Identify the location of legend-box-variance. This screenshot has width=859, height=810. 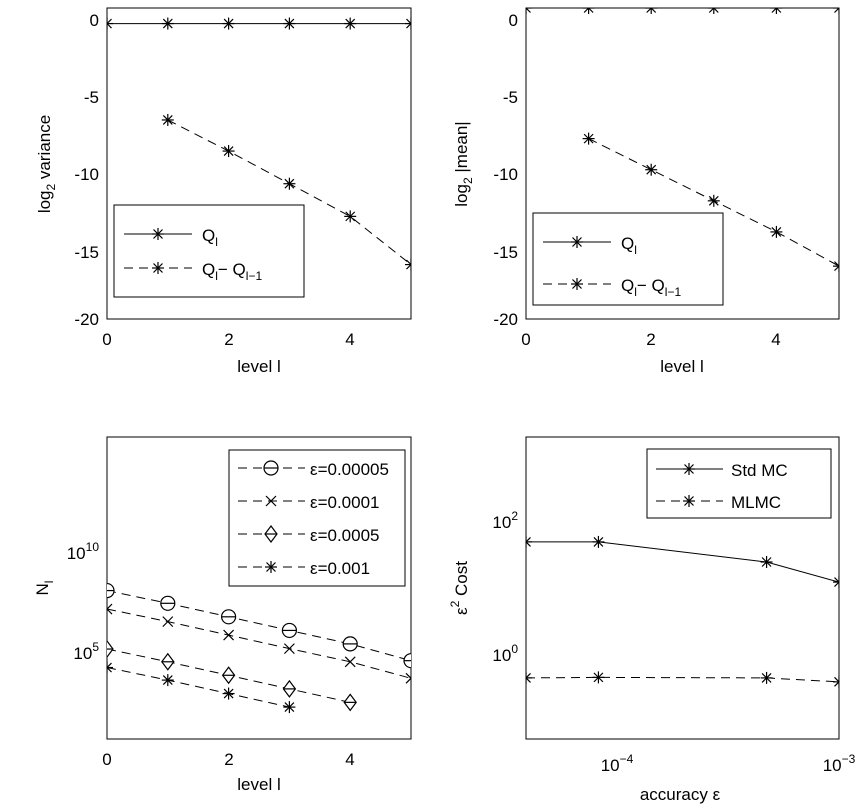
(209, 251).